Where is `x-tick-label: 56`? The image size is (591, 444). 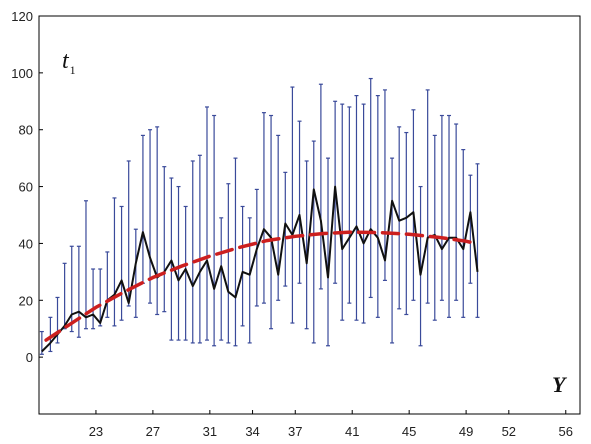
x-tick-label: 56 is located at coordinates (566, 431).